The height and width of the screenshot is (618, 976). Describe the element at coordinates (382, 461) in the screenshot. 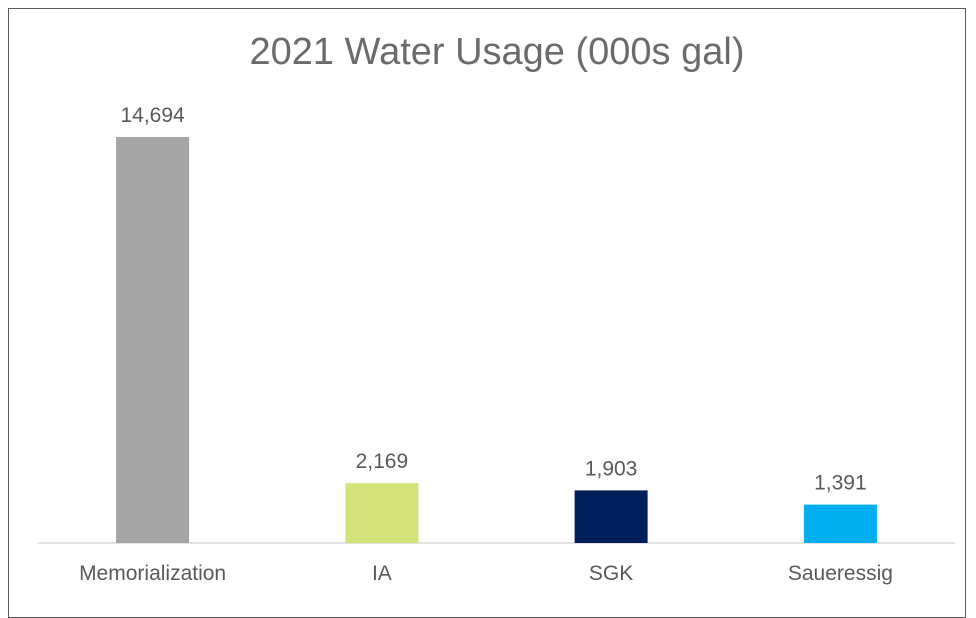

I see `data-label-ia: 2,169` at that location.